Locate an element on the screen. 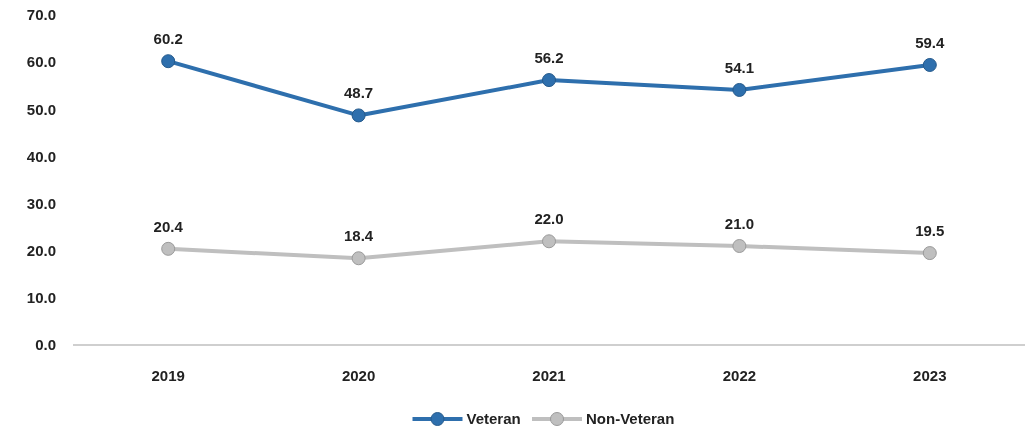 This screenshot has width=1029, height=431. x-tick-label: 2021 is located at coordinates (549, 375).